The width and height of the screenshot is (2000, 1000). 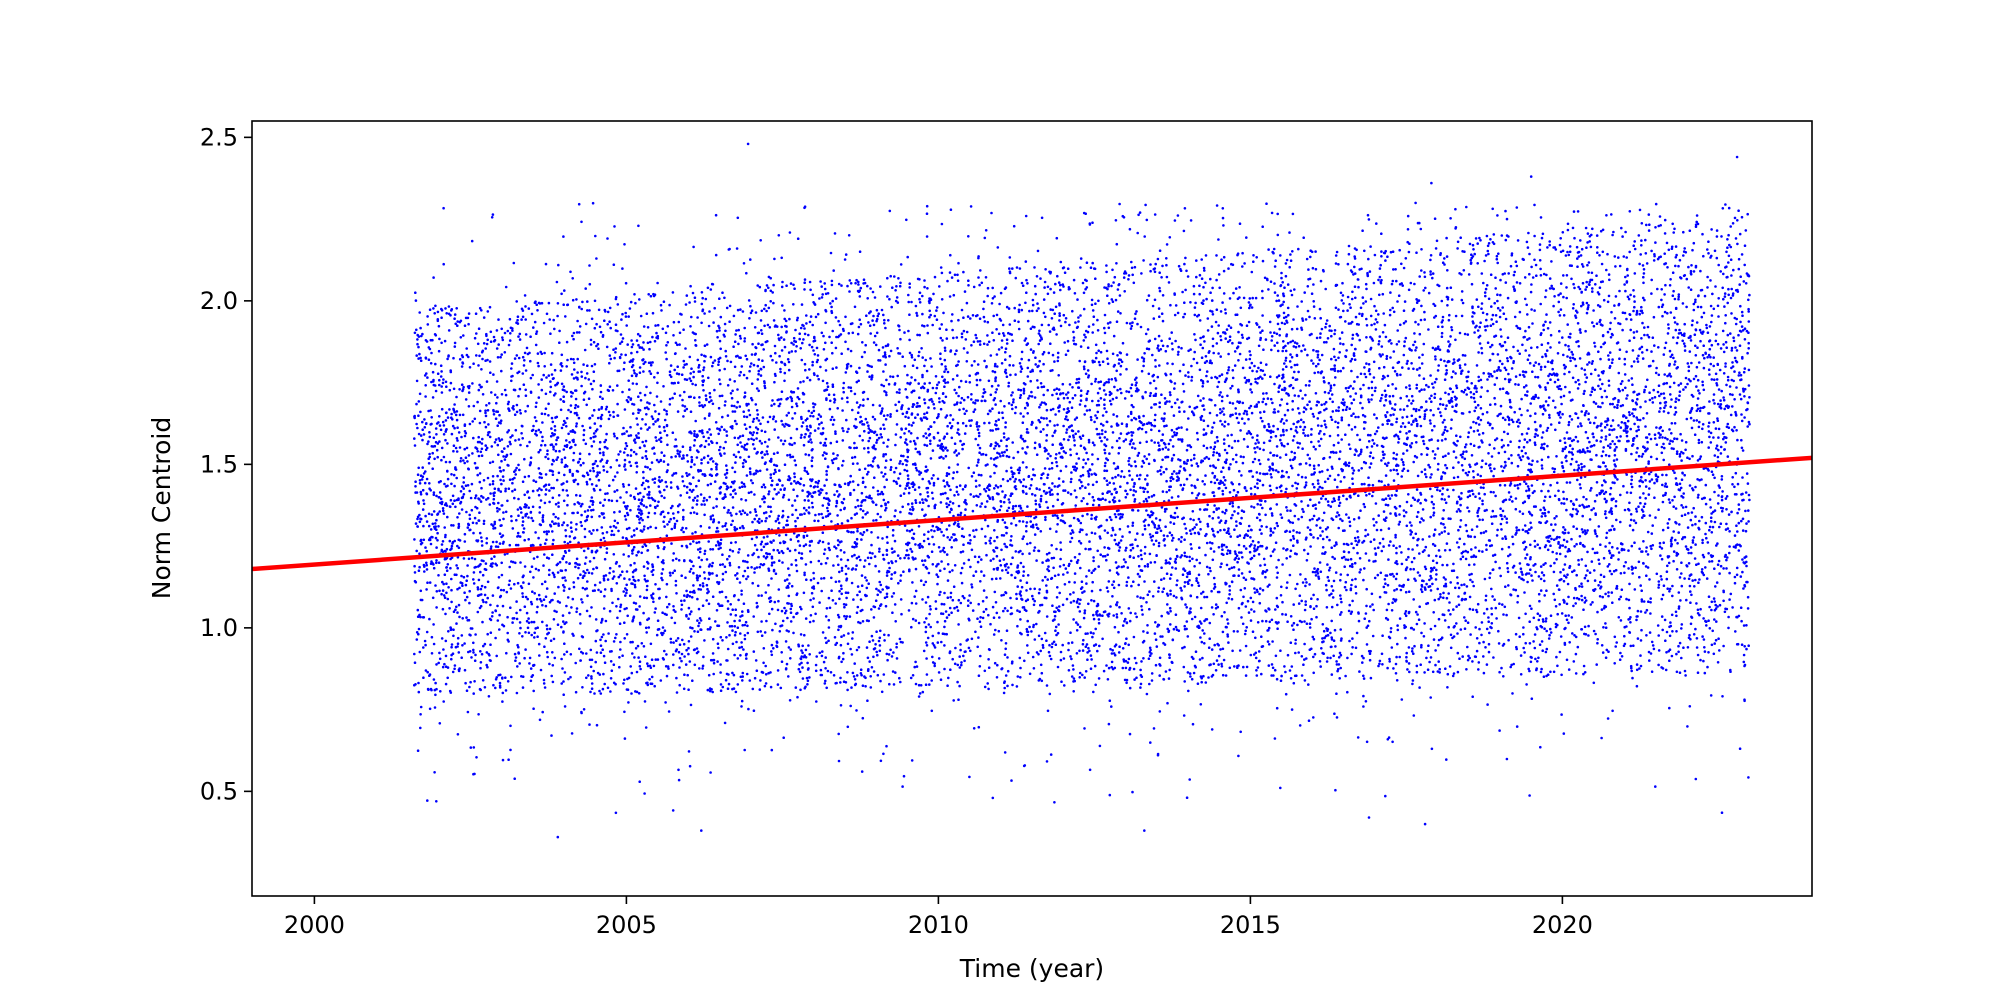 I want to click on fit-line, so click(x=1032, y=513).